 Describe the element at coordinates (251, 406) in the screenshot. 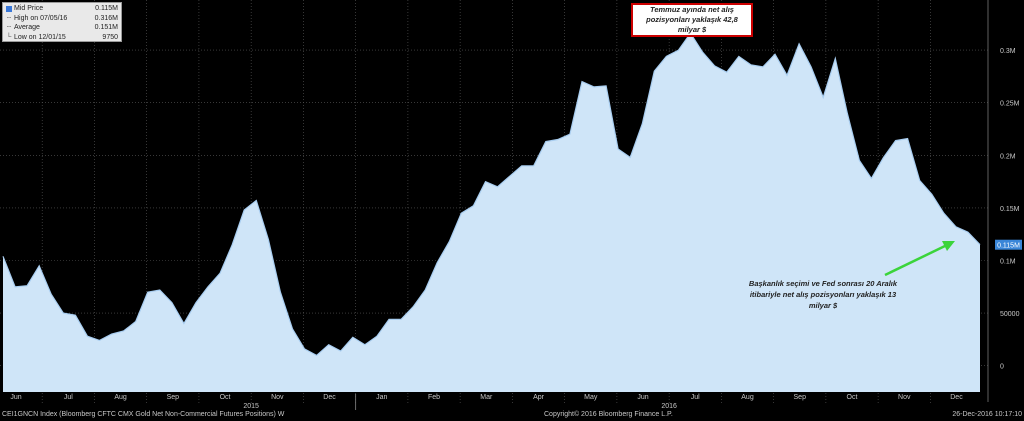

I see `x-year-label: 2015` at that location.